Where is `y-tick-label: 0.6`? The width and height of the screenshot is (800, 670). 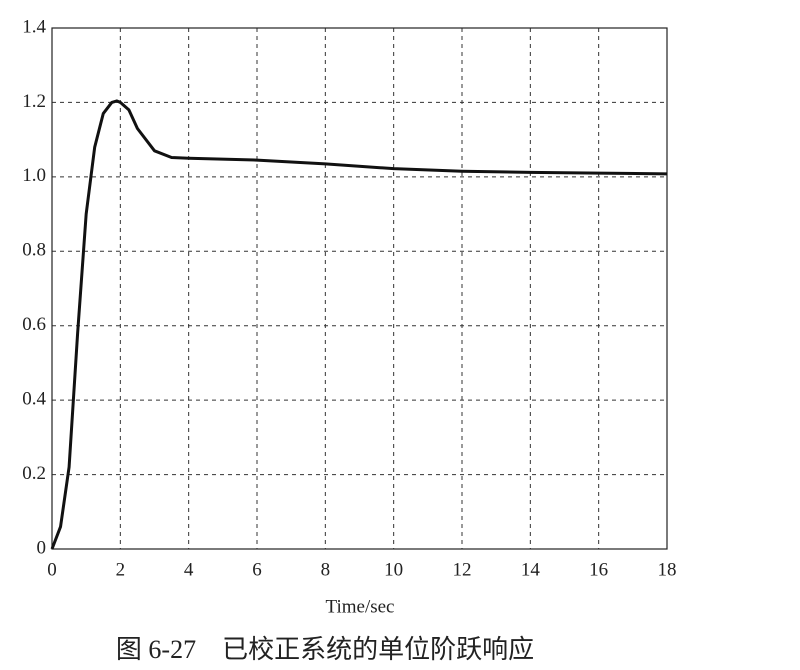 y-tick-label: 0.6 is located at coordinates (34, 324).